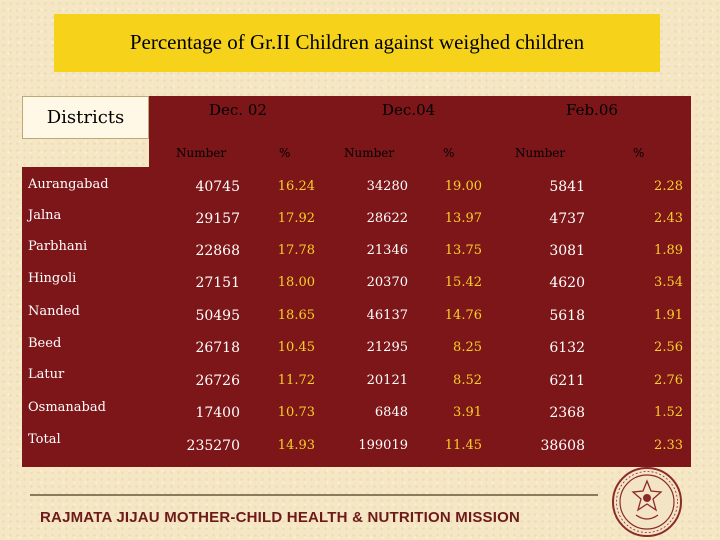 Image resolution: width=720 pixels, height=540 pixels. I want to click on number-cell: 235270, so click(213, 446).